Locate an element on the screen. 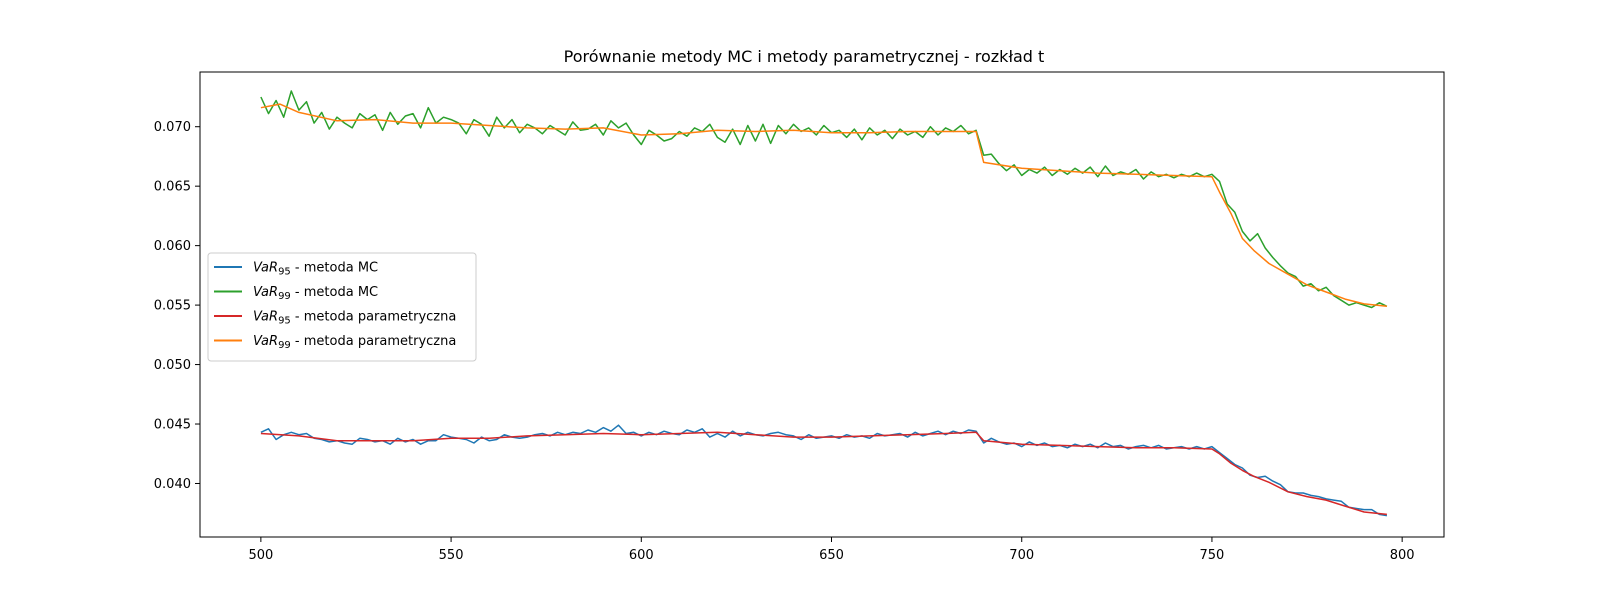  x-tick-label: 550 is located at coordinates (451, 555).